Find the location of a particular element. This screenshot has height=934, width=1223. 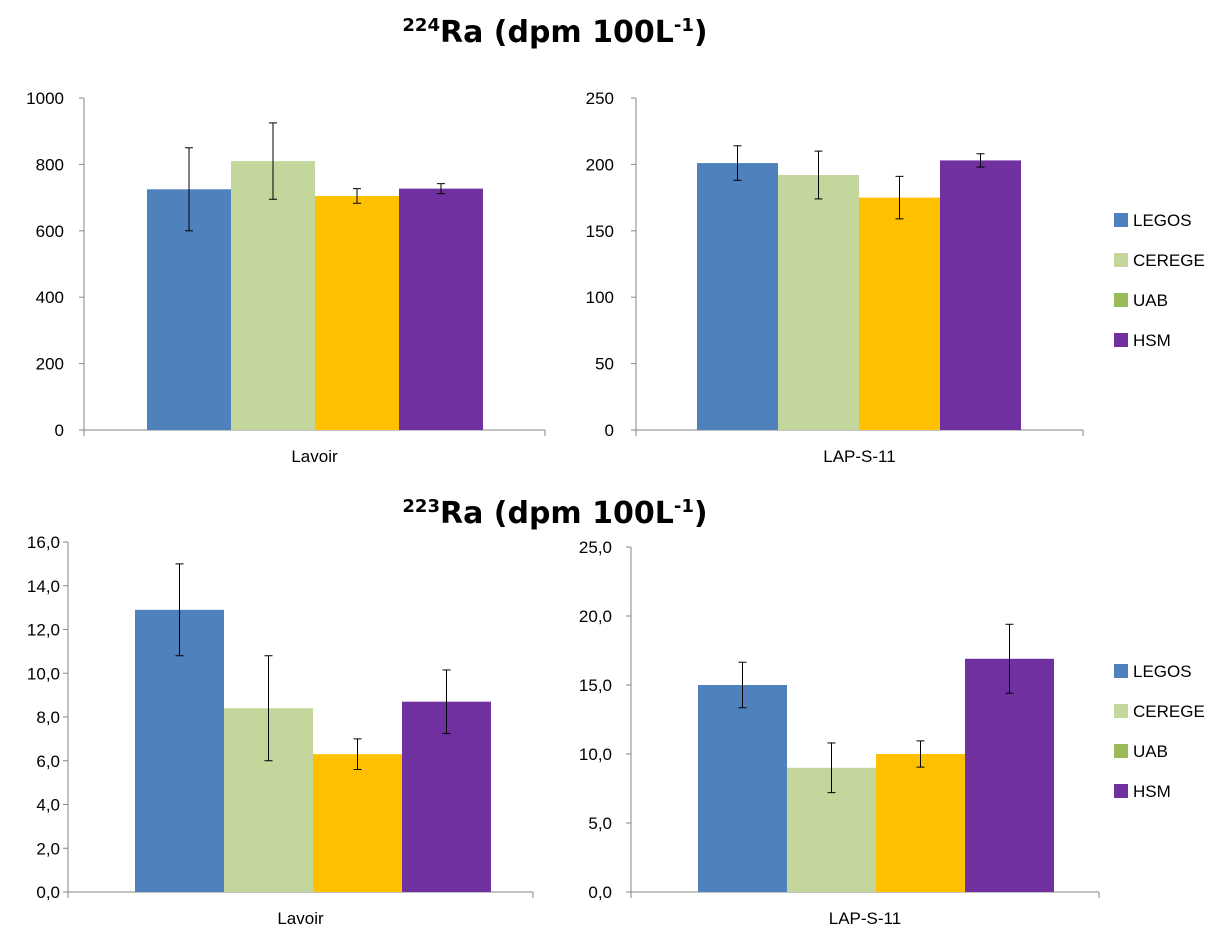

y-tick-label: 250 is located at coordinates (600, 98).